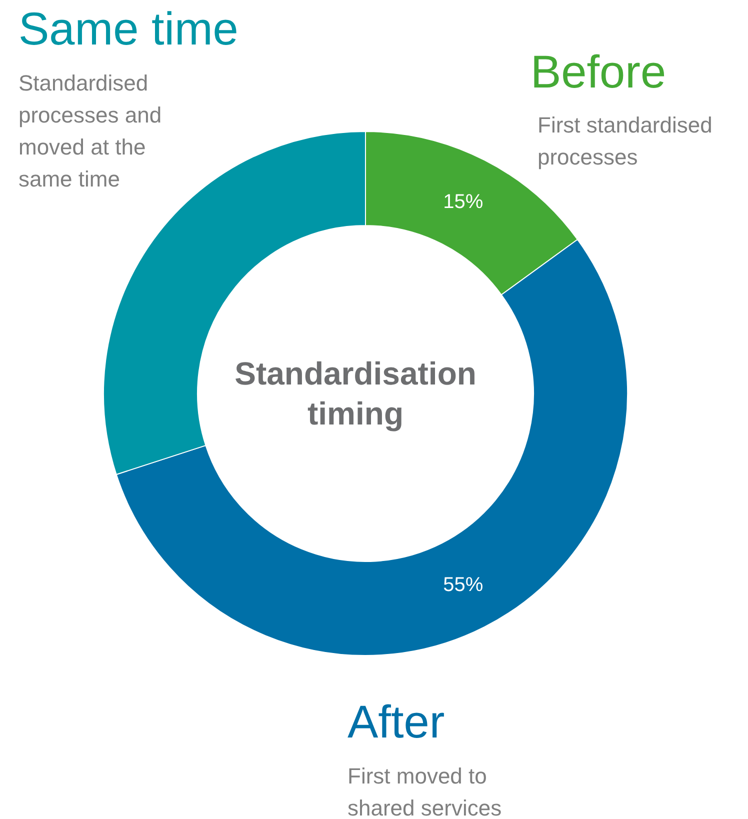  What do you see at coordinates (128, 28) in the screenshot?
I see `slice-label: Same time` at bounding box center [128, 28].